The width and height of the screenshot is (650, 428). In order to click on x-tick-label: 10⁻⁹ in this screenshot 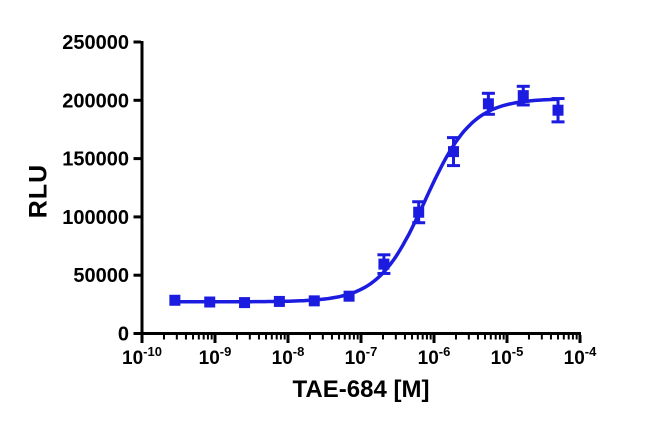, I will do `click(215, 356)`.